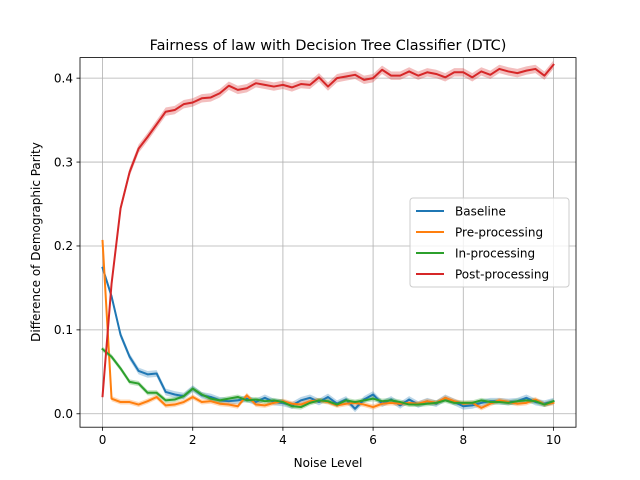  I want to click on x-tick-label: 6, so click(373, 440).